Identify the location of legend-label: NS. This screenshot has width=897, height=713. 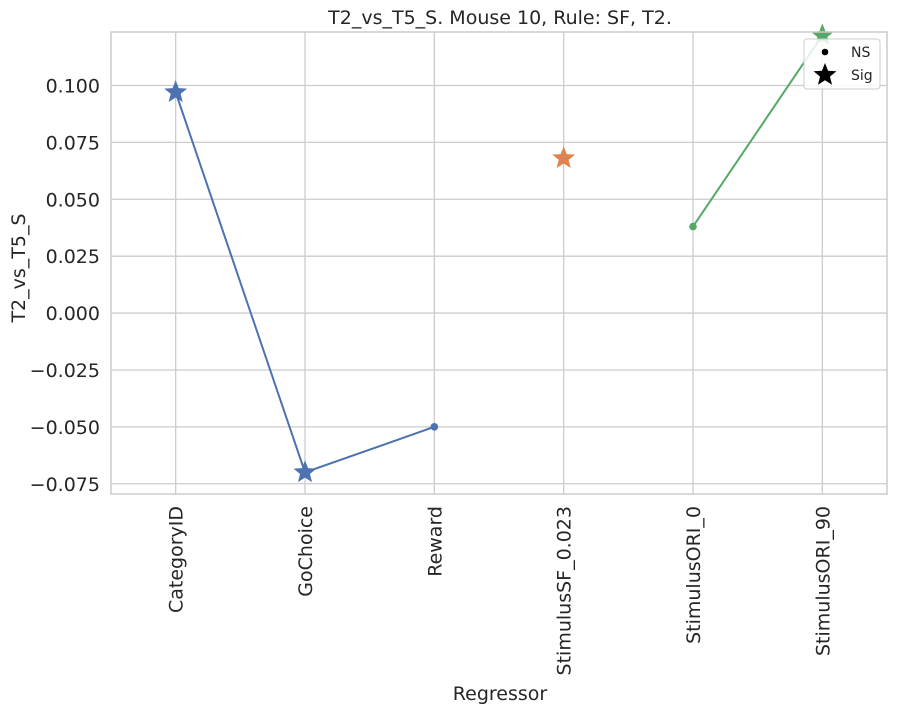
(860, 53).